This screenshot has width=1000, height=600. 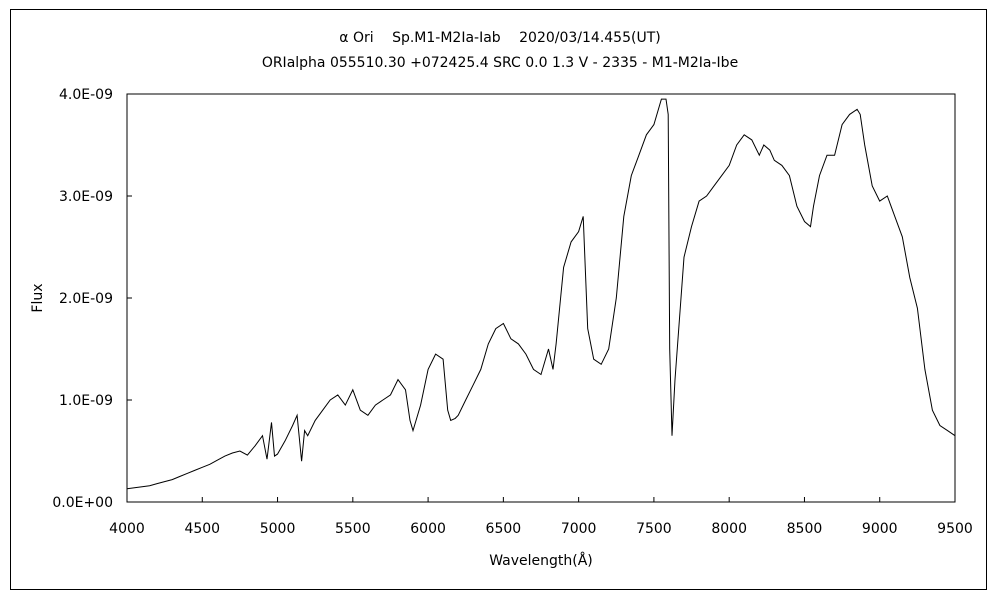 What do you see at coordinates (353, 529) in the screenshot?
I see `x-tick-label: 5500` at bounding box center [353, 529].